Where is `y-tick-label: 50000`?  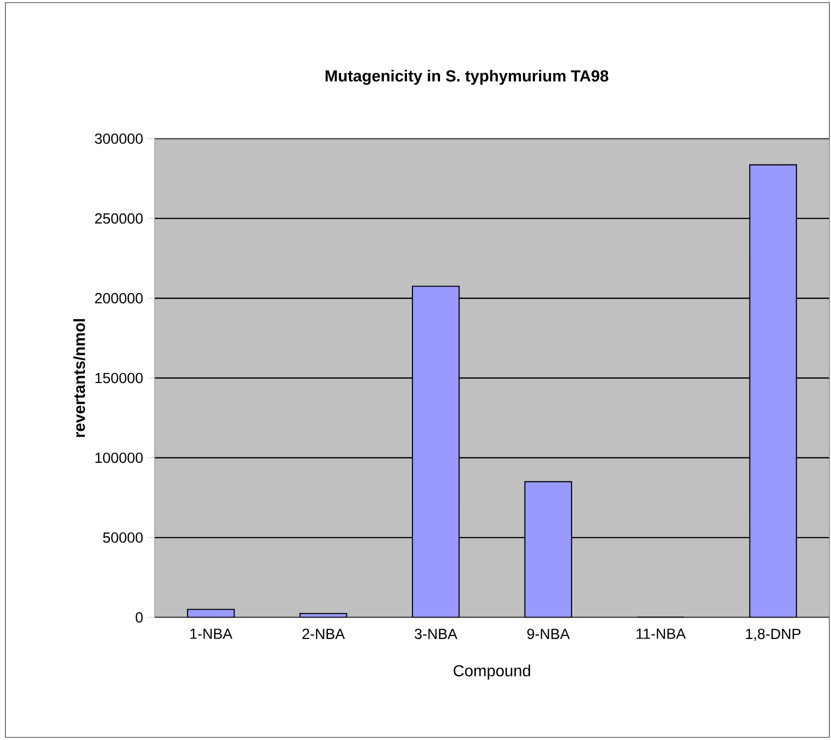 y-tick-label: 50000 is located at coordinates (123, 537).